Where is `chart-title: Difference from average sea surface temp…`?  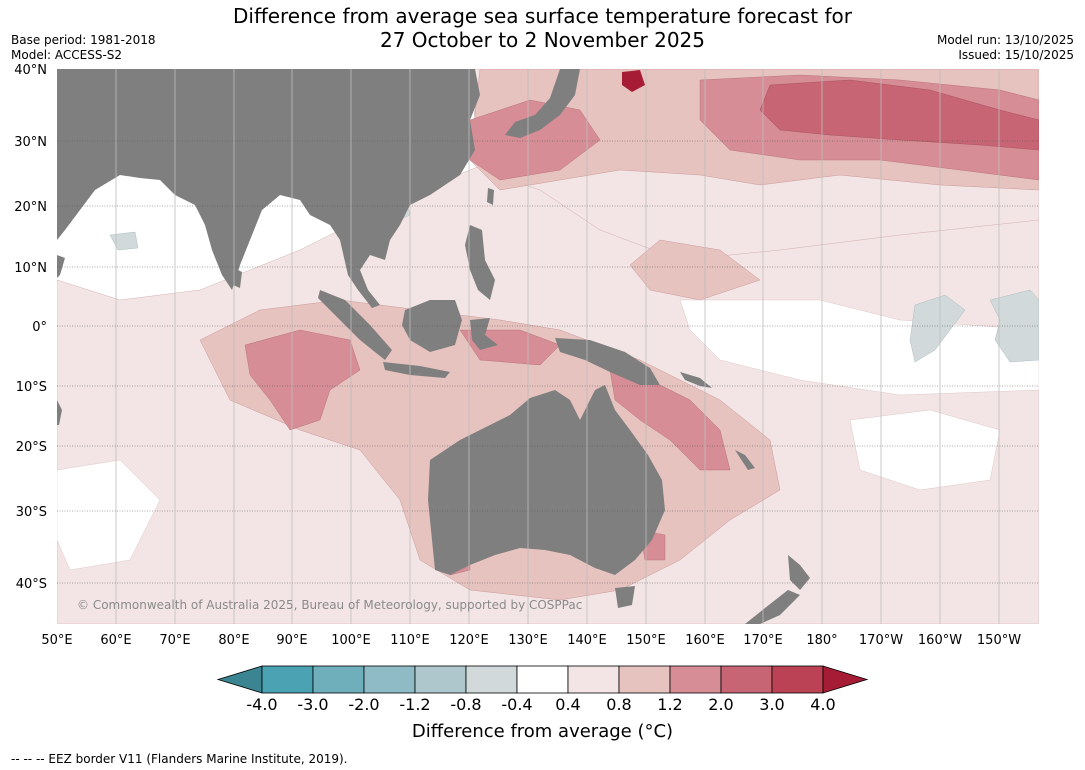
chart-title: Difference from average sea surface temp… is located at coordinates (542, 28).